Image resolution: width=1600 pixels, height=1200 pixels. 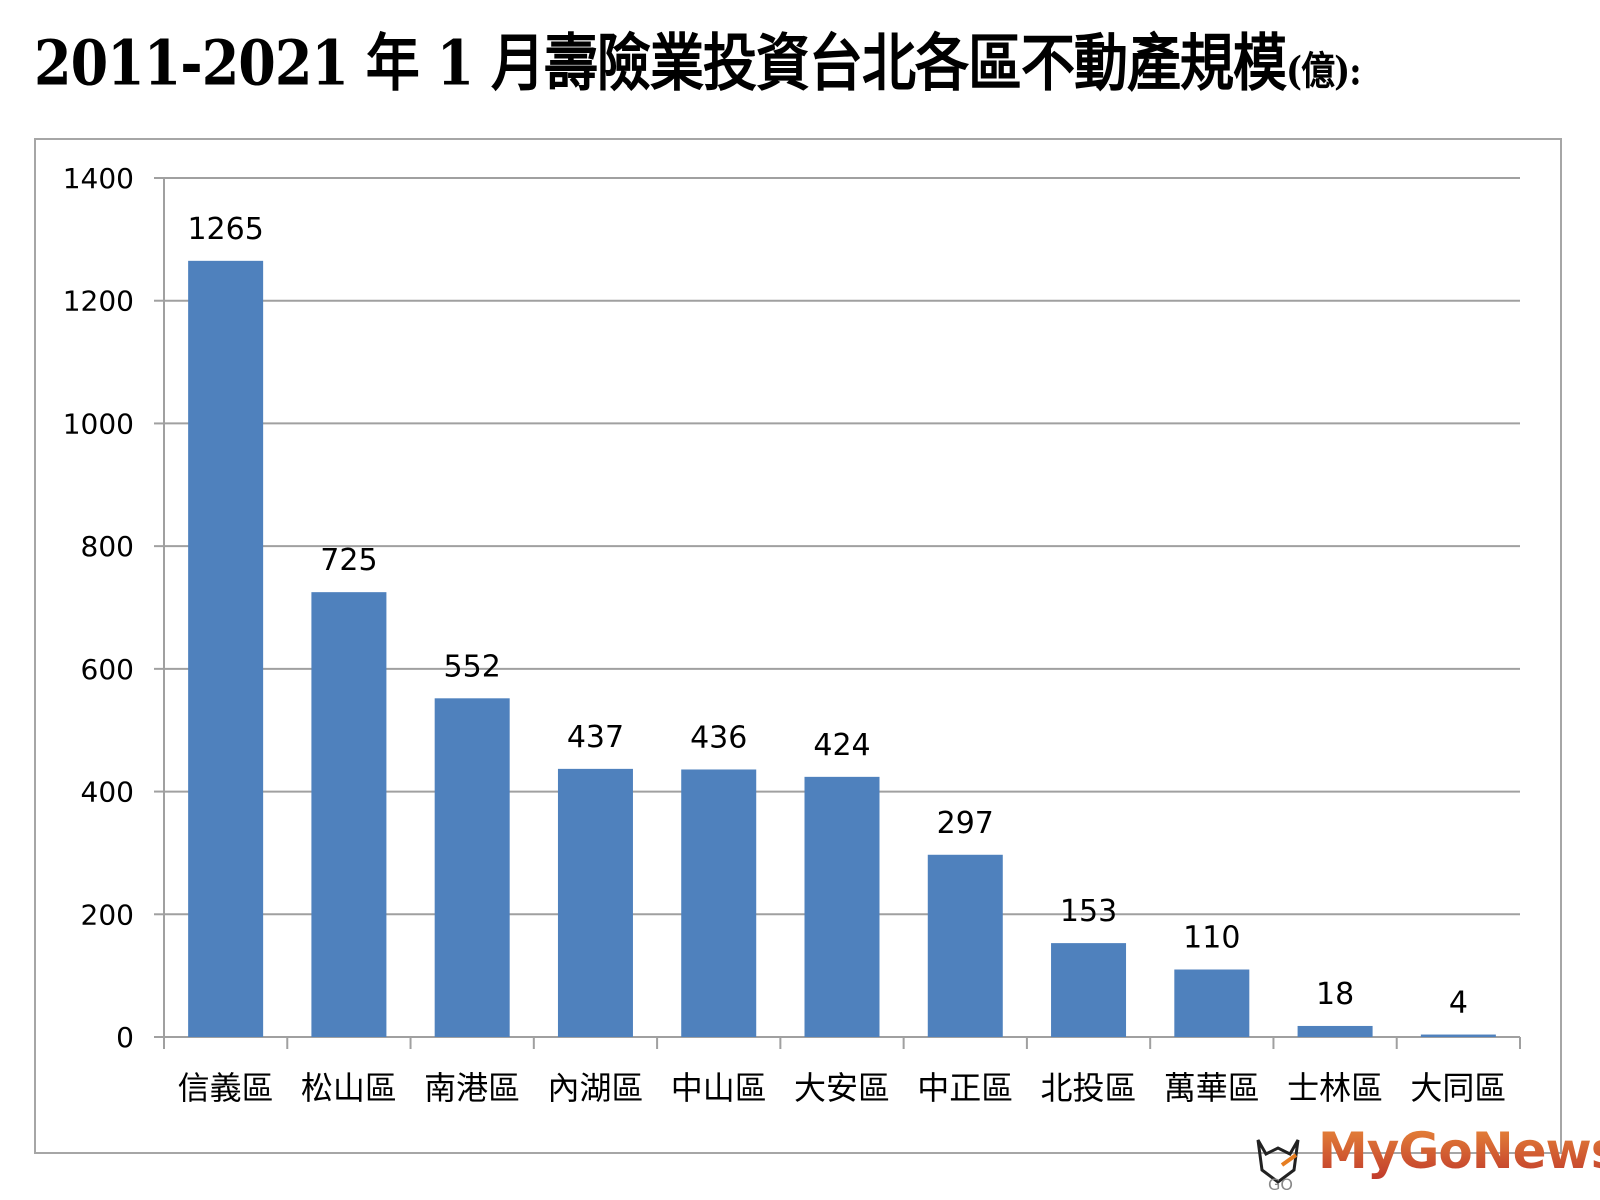 What do you see at coordinates (1088, 911) in the screenshot?
I see `data-label: 153` at bounding box center [1088, 911].